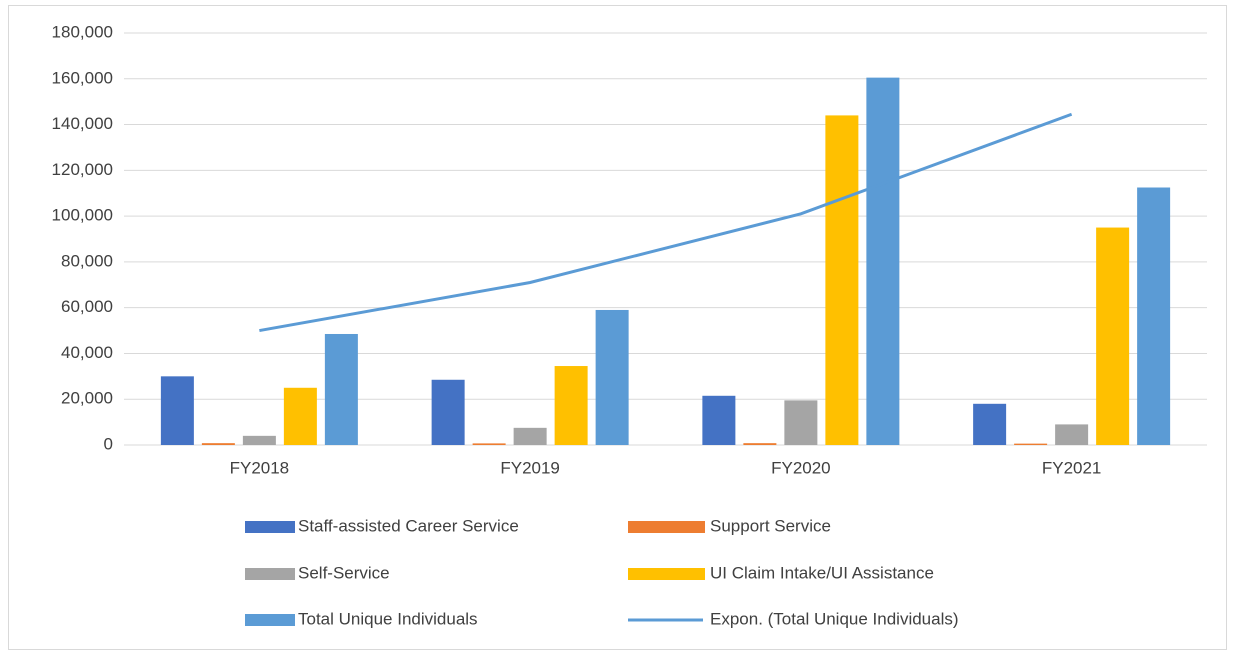 The height and width of the screenshot is (655, 1235). What do you see at coordinates (530, 467) in the screenshot?
I see `x-tick-label: FY2019` at bounding box center [530, 467].